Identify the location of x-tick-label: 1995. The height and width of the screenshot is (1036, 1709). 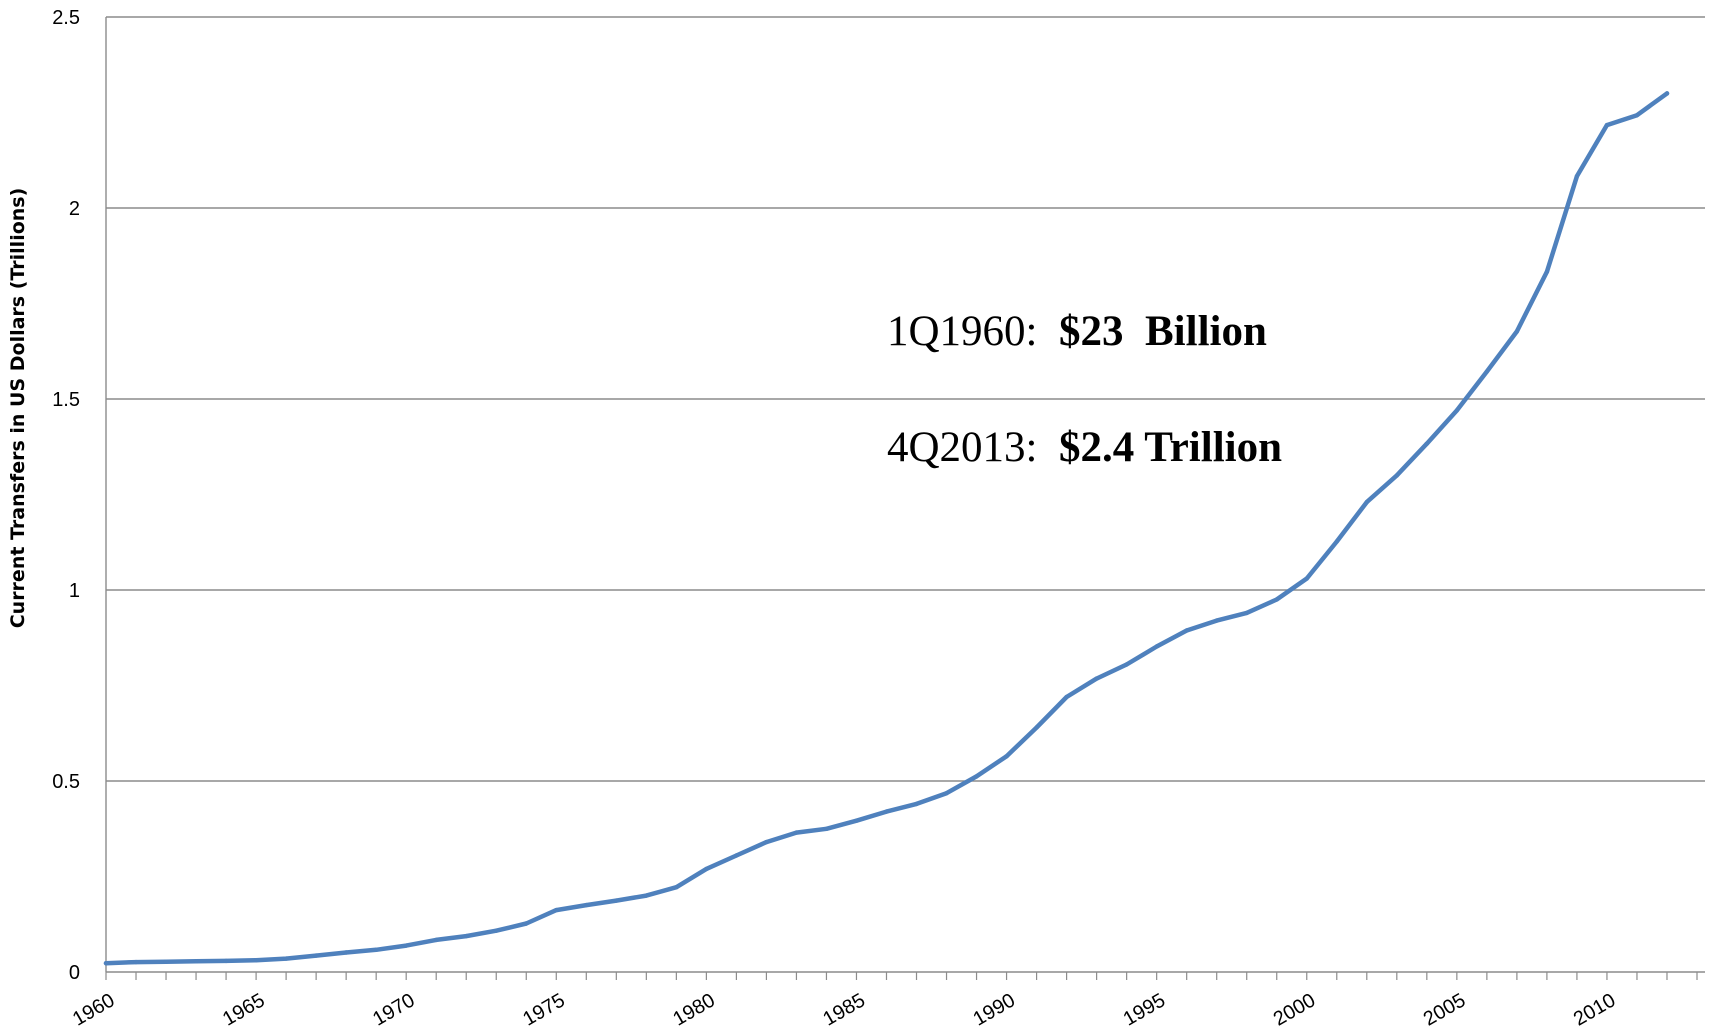
(1145, 1009).